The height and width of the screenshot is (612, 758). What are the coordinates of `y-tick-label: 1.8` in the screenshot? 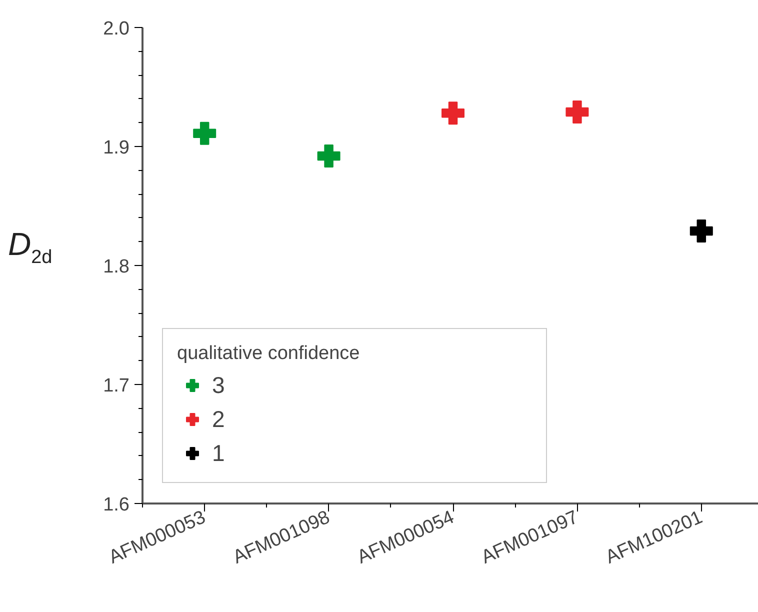 It's located at (116, 267).